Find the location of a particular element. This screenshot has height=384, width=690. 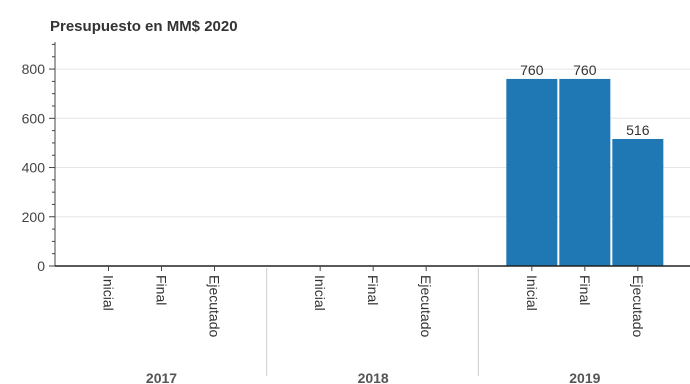

y-tick-label: 200 is located at coordinates (34, 217).